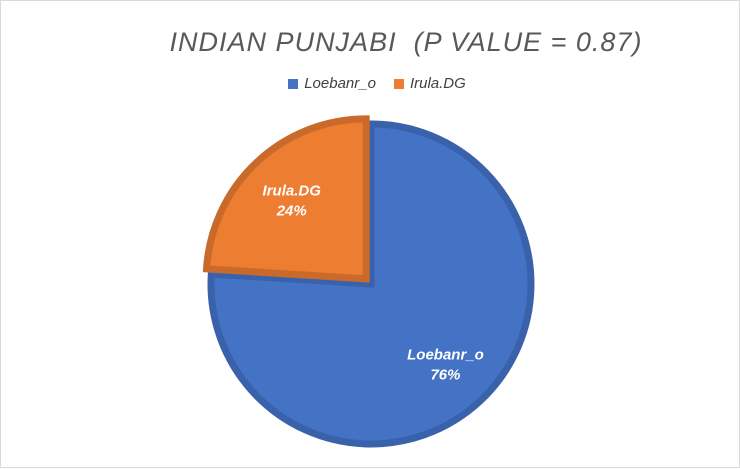 The image size is (740, 469). I want to click on legend-swatch-irula, so click(398, 83).